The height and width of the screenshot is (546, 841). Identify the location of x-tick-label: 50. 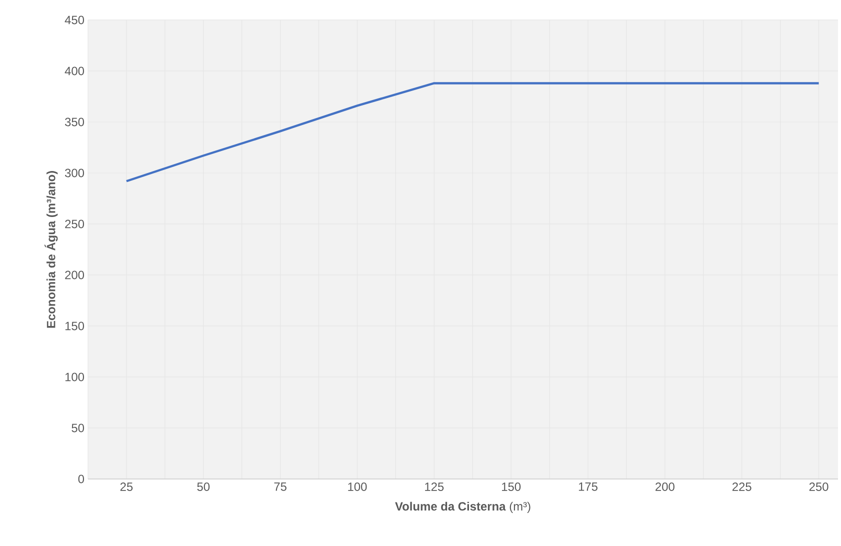
(203, 486).